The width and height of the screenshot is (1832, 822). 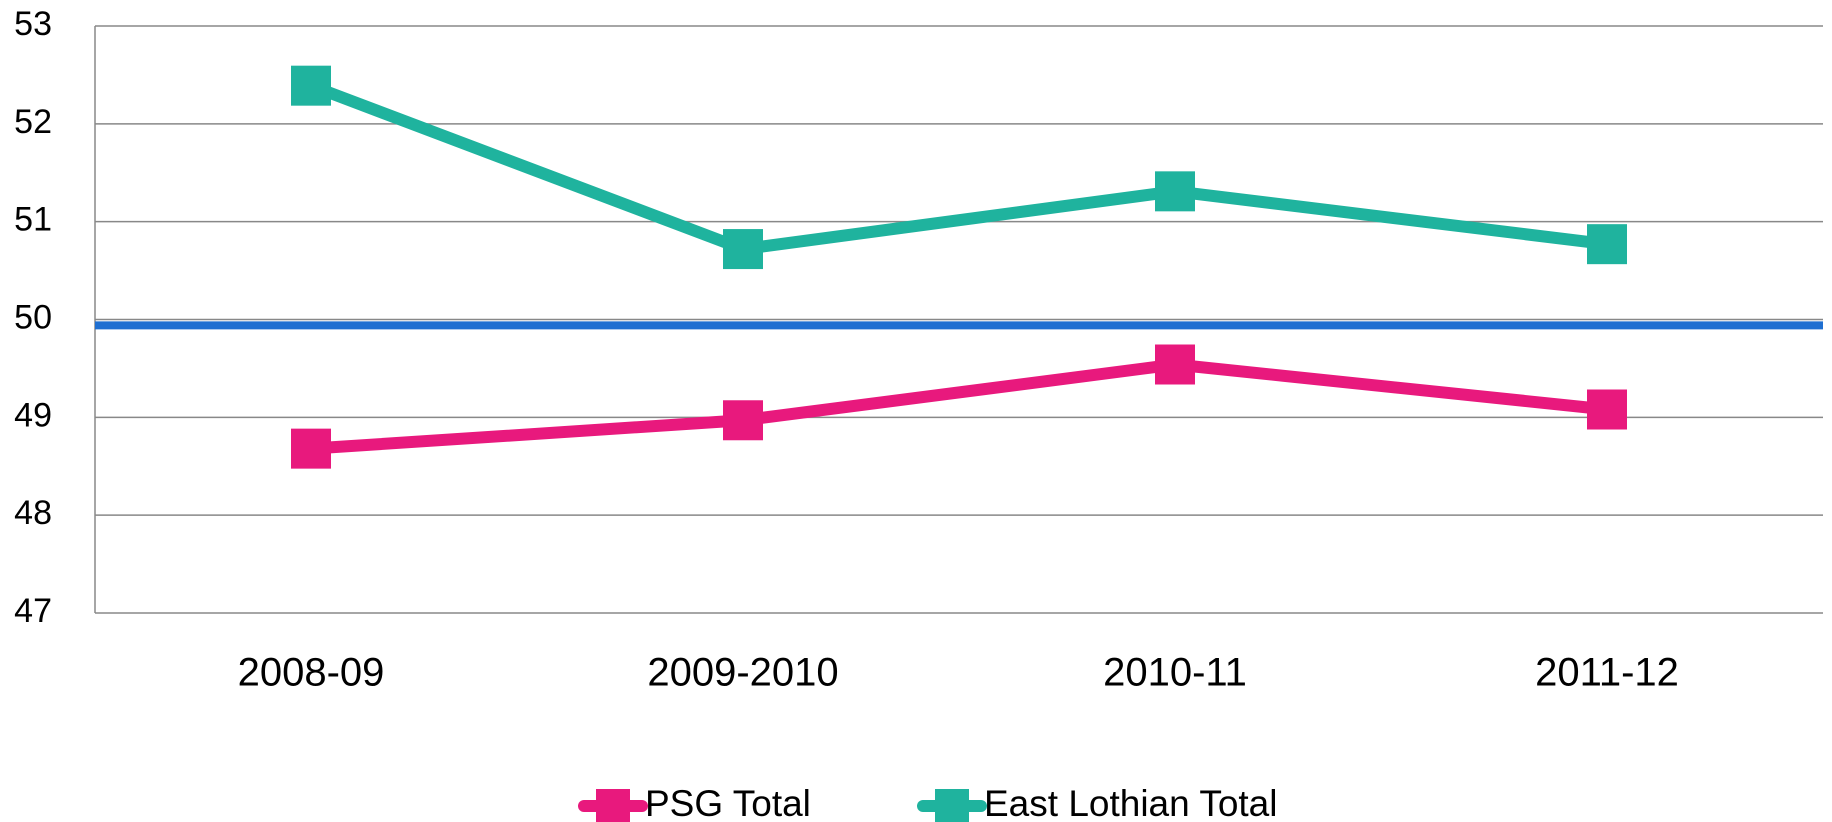 What do you see at coordinates (33, 317) in the screenshot?
I see `y-tick-label: 50` at bounding box center [33, 317].